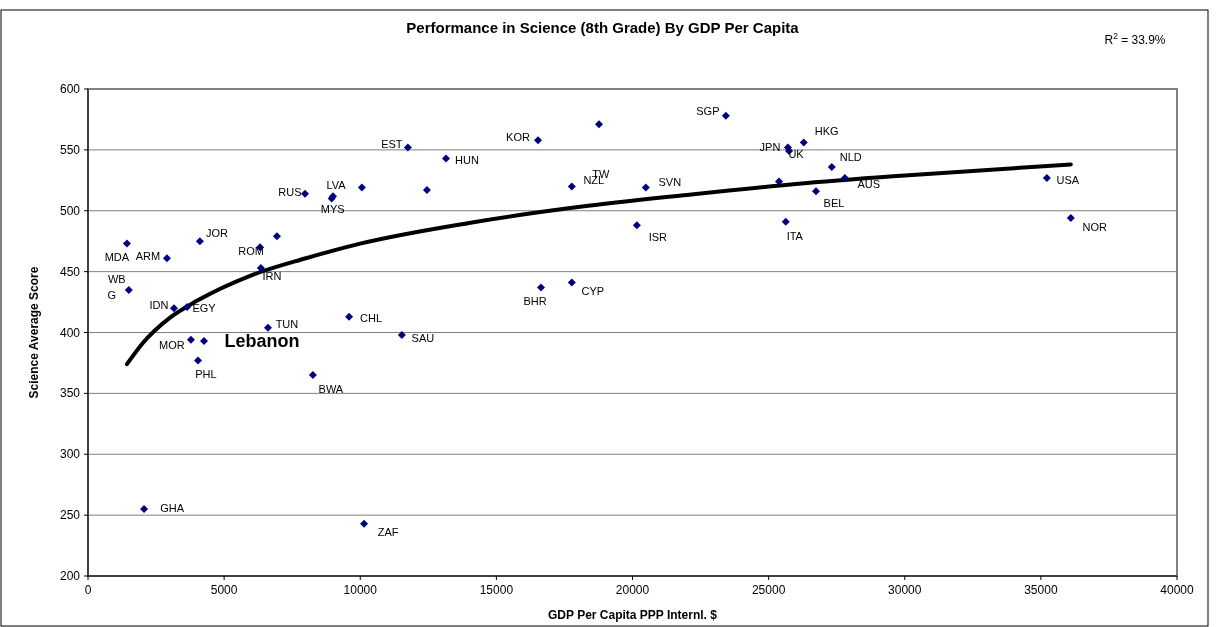 Image resolution: width=1216 pixels, height=627 pixels. Describe the element at coordinates (290, 191) in the screenshot. I see `annotation: RUS` at that location.